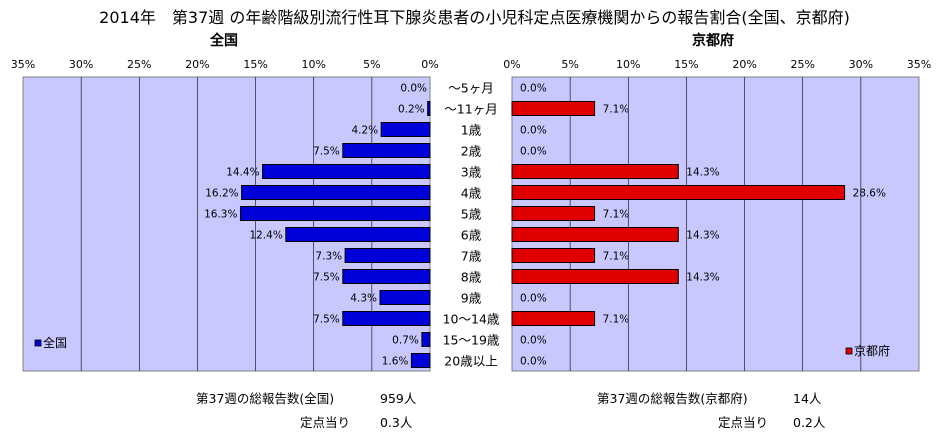 Image resolution: width=949 pixels, height=433 pixels. What do you see at coordinates (313, 64) in the screenshot?
I see `national-x-tick-label: 10%` at bounding box center [313, 64].